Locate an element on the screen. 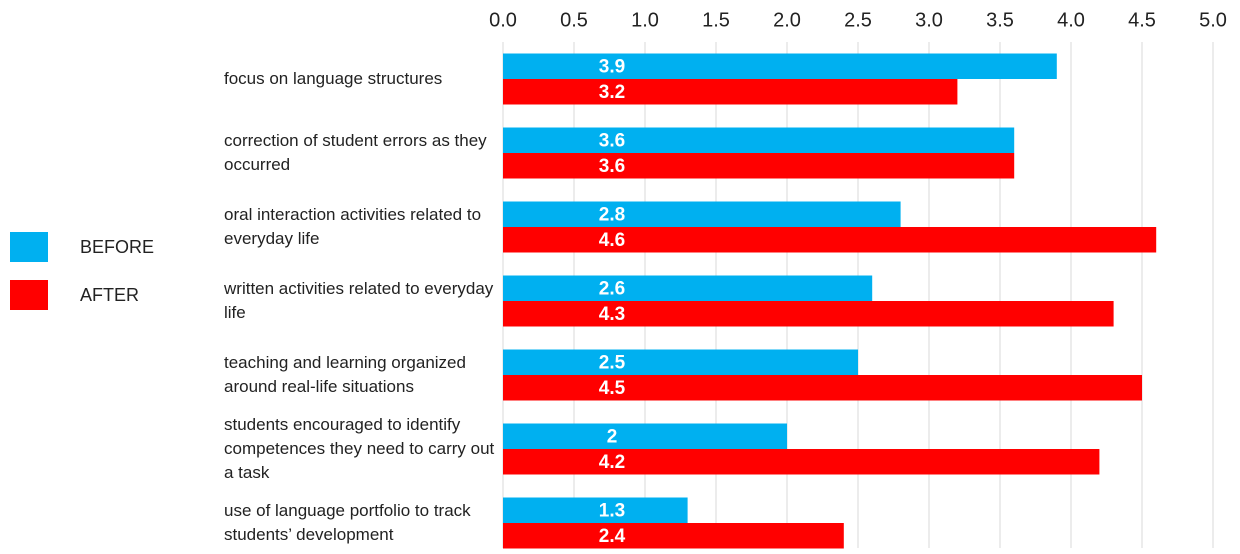 This screenshot has width=1240, height=554. x-tick-label: 3.5 is located at coordinates (1000, 20).